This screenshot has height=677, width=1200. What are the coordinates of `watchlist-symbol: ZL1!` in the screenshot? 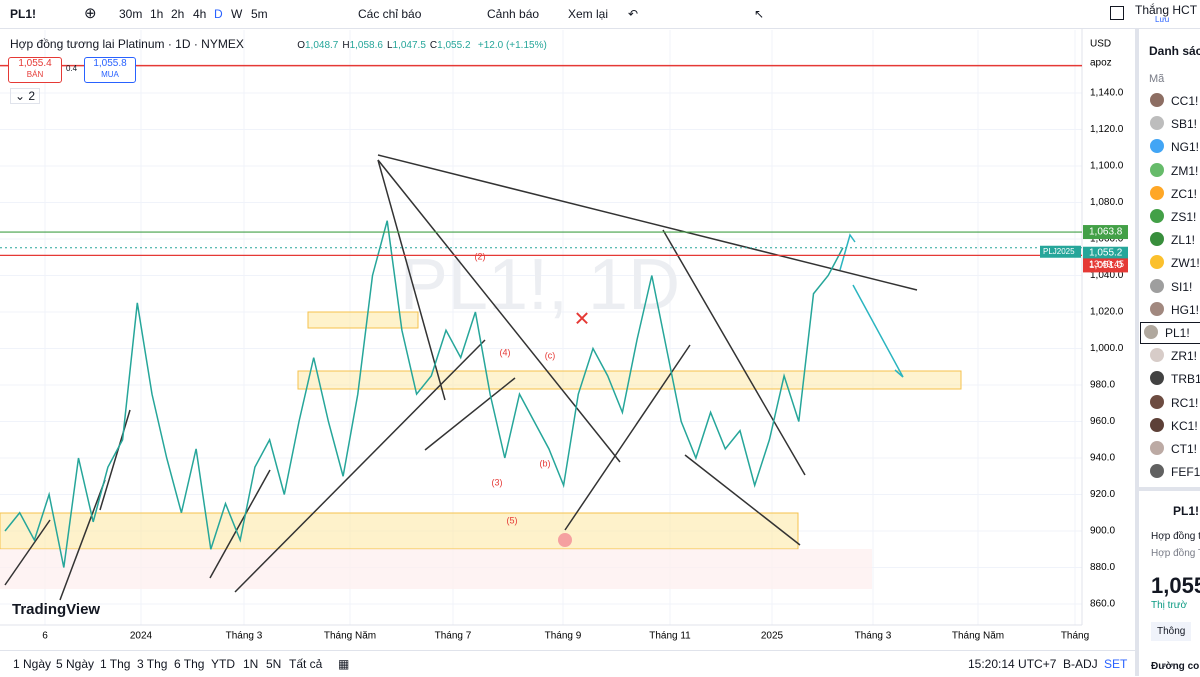 It's located at (1183, 240).